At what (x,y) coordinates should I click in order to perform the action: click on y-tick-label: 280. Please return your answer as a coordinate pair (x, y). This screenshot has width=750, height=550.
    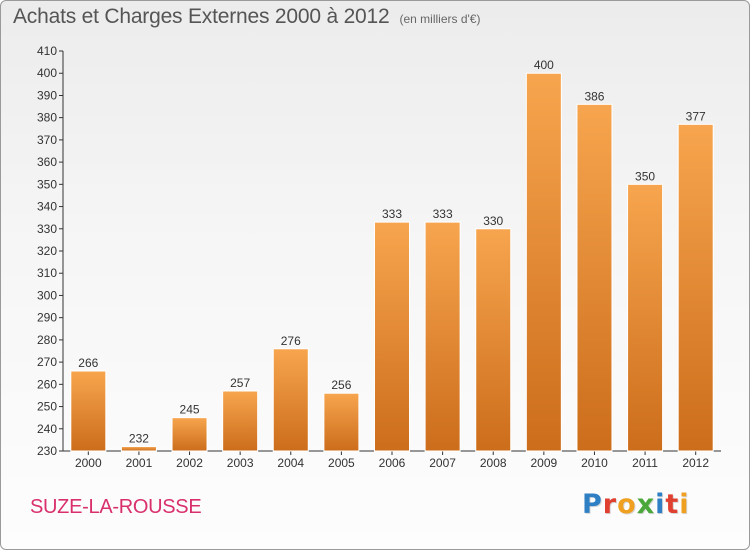
    Looking at the image, I should click on (47, 340).